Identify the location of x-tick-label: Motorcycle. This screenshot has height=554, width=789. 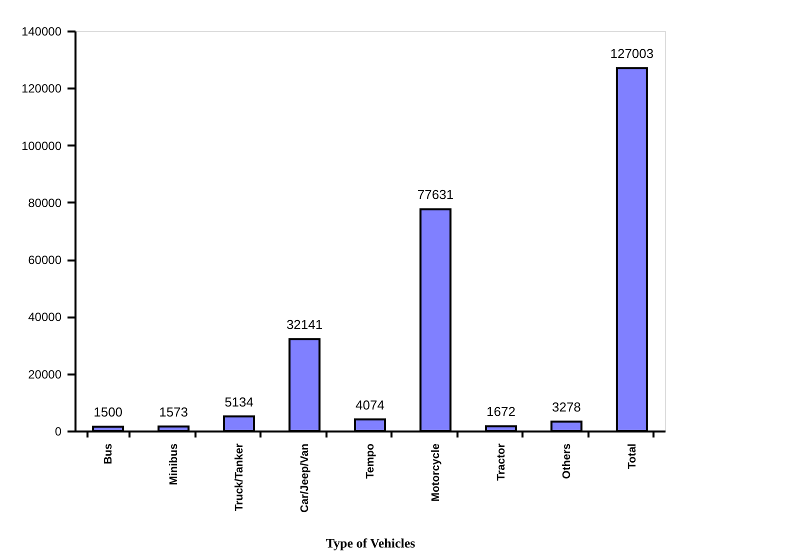
(436, 473).